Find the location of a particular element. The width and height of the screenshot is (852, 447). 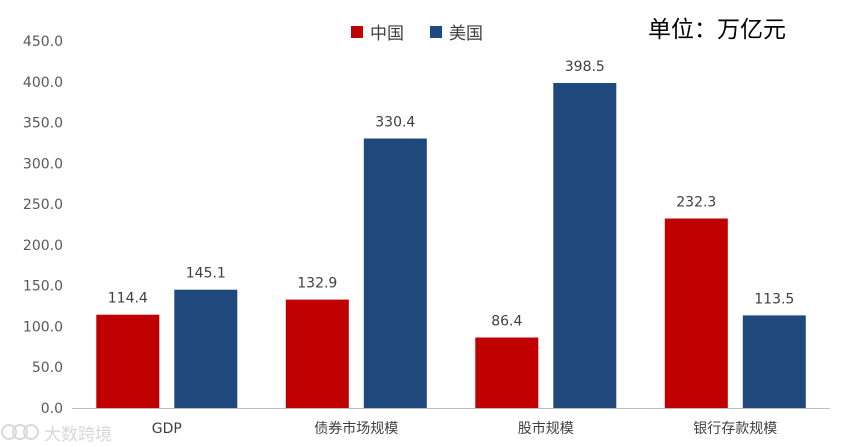

y-tick-label: 250.0 is located at coordinates (43, 205).